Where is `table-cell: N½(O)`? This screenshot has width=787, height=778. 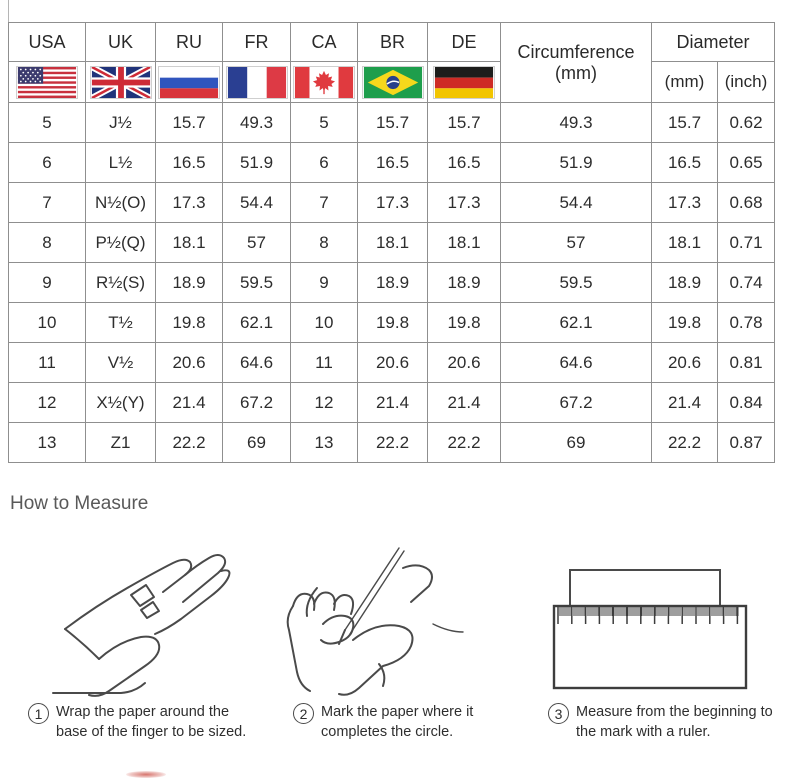 table-cell: N½(O) is located at coordinates (120, 202).